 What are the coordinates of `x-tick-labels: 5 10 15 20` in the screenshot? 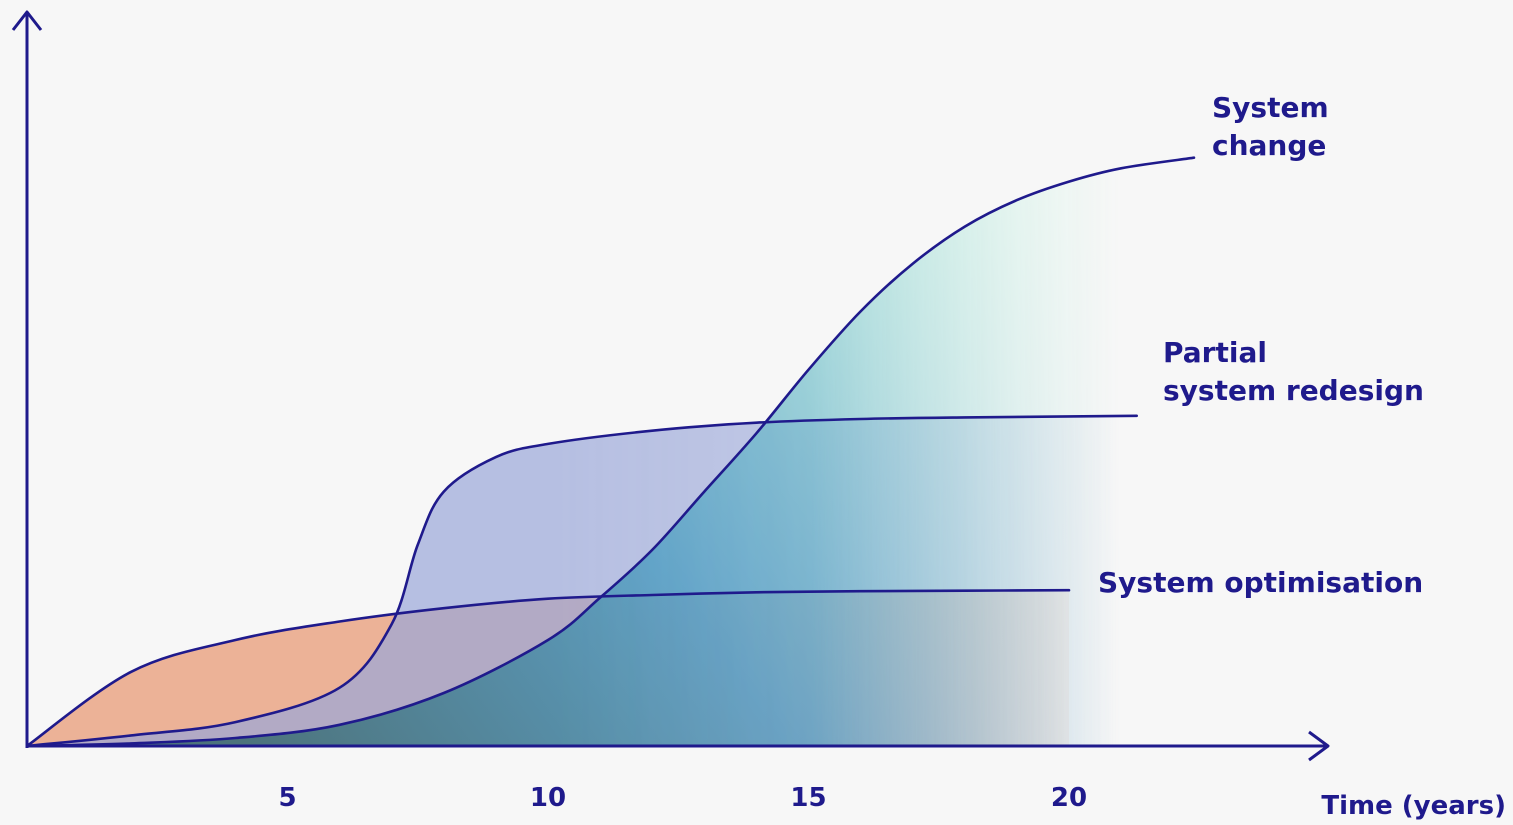 It's located at (682, 798).